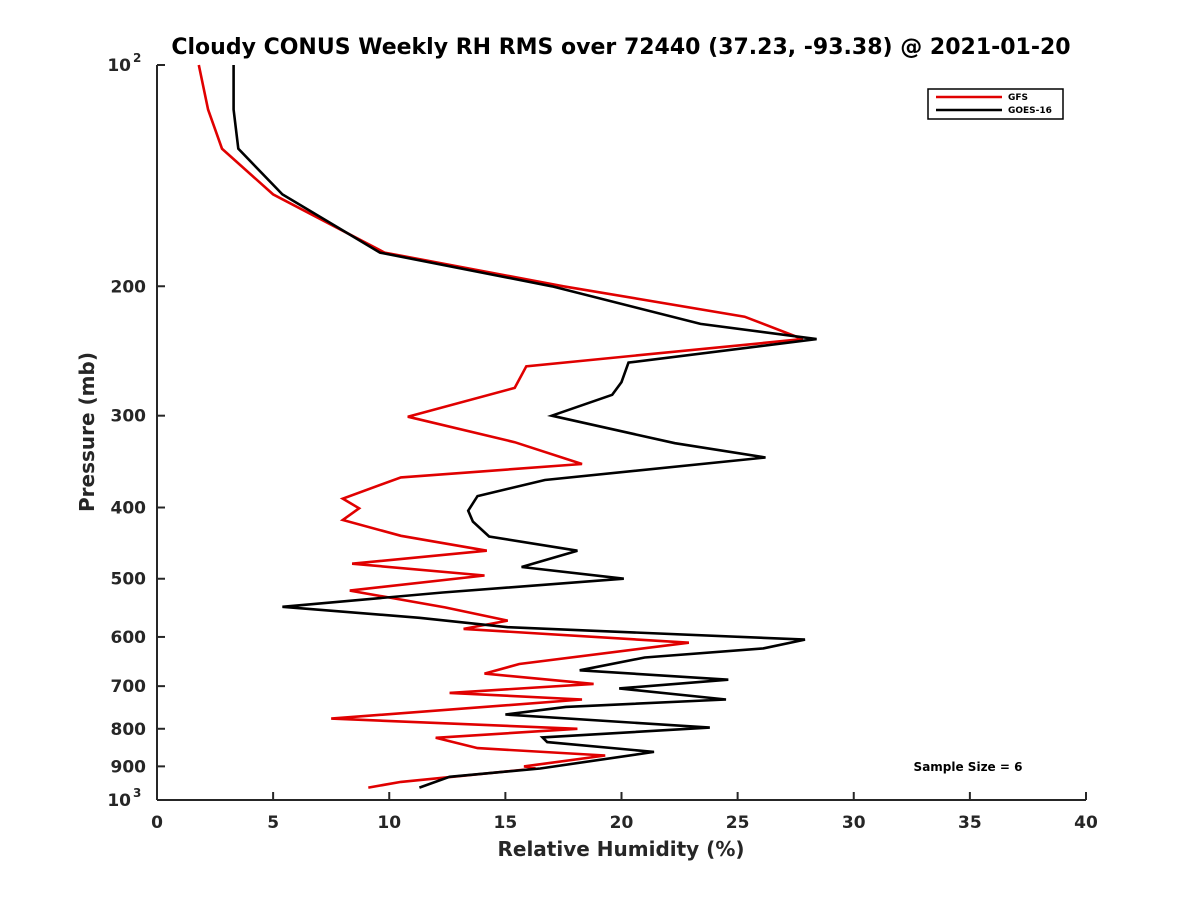  I want to click on y-tick-exponent: 3, so click(137, 793).